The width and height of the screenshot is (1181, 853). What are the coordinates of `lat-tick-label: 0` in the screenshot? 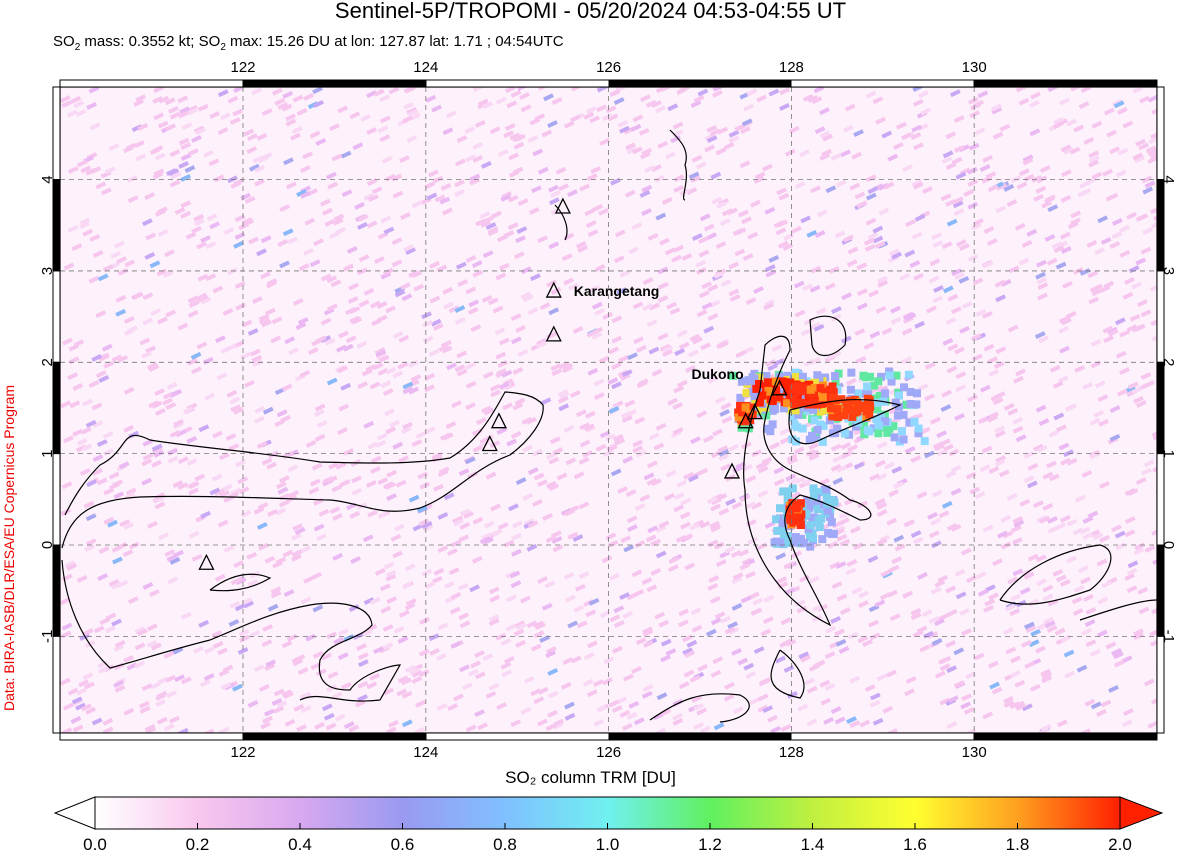 It's located at (1168, 545).